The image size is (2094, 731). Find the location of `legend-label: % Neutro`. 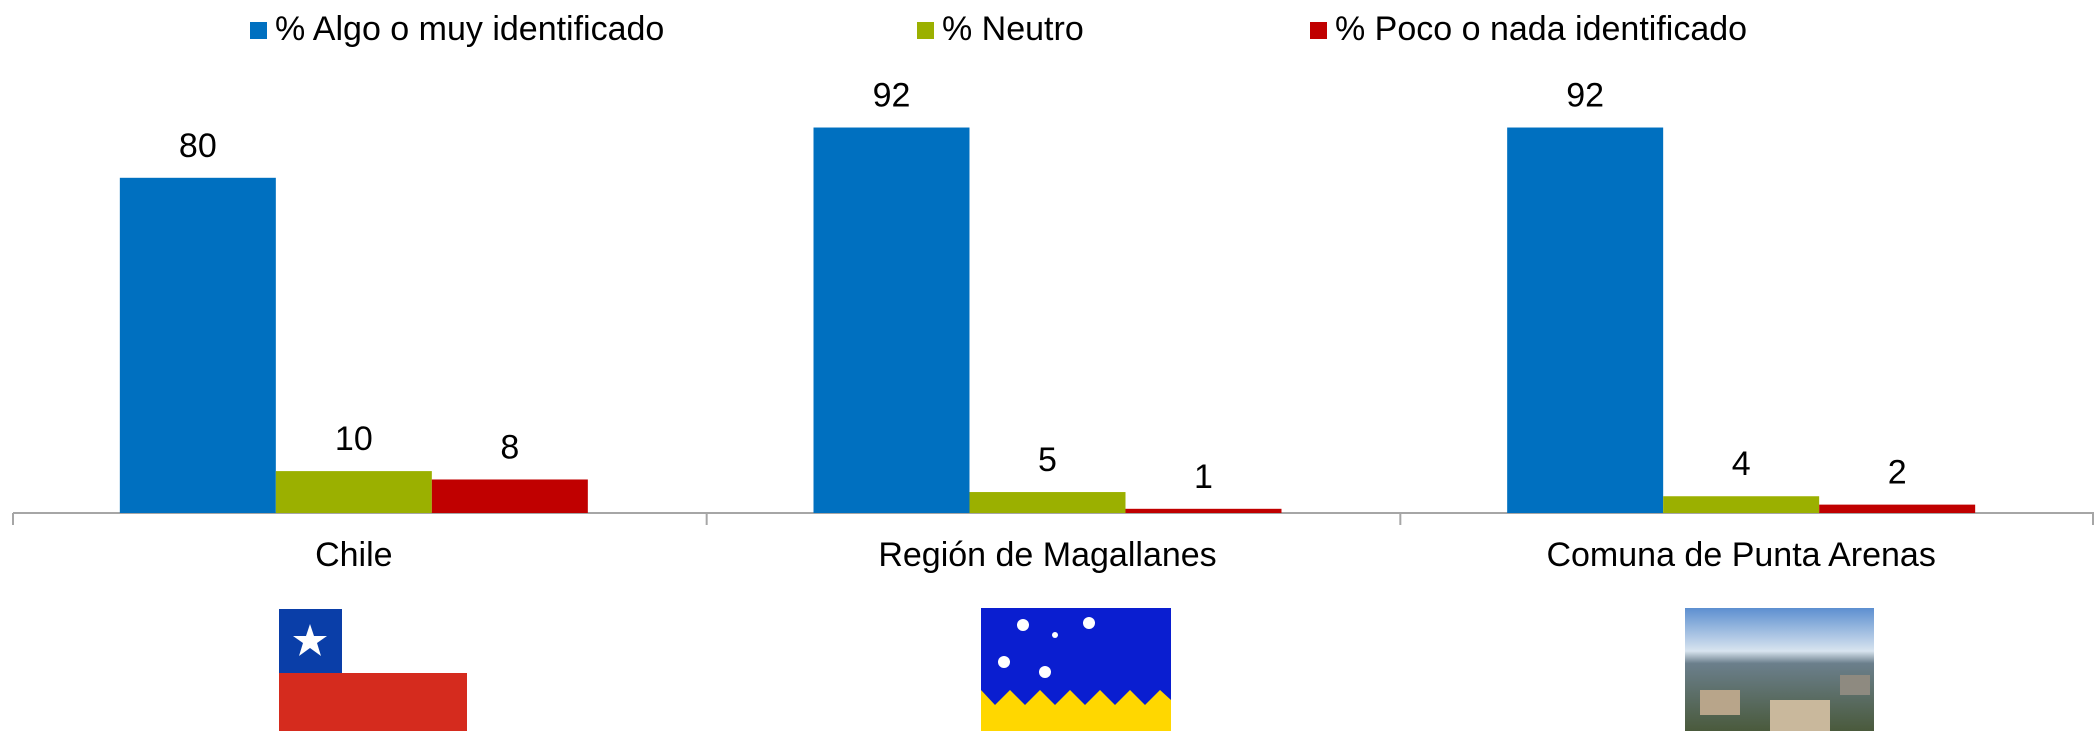

legend-label: % Neutro is located at coordinates (1013, 29).